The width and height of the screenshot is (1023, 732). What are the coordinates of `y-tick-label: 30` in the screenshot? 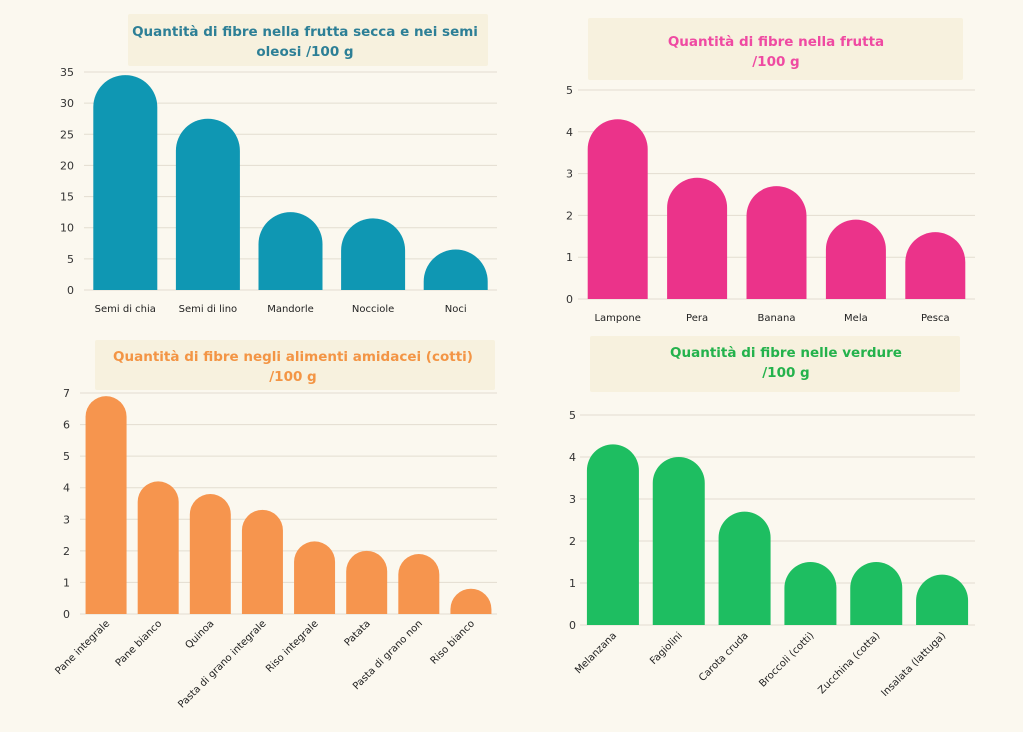 It's located at (67, 103).